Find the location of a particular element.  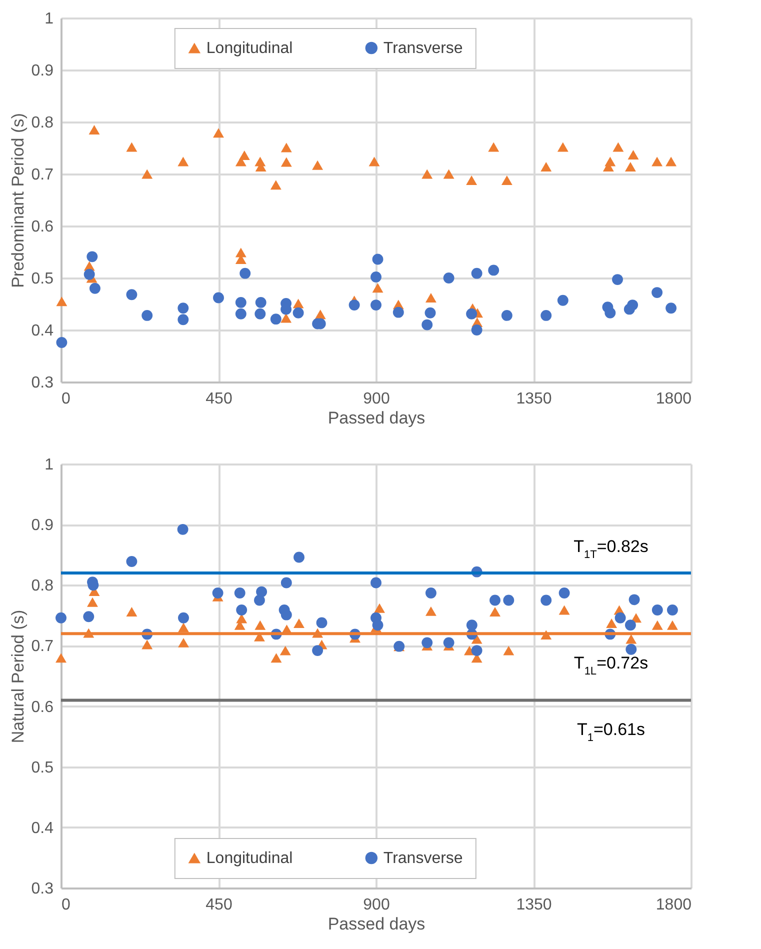

x-tick-label: 900 is located at coordinates (376, 905).